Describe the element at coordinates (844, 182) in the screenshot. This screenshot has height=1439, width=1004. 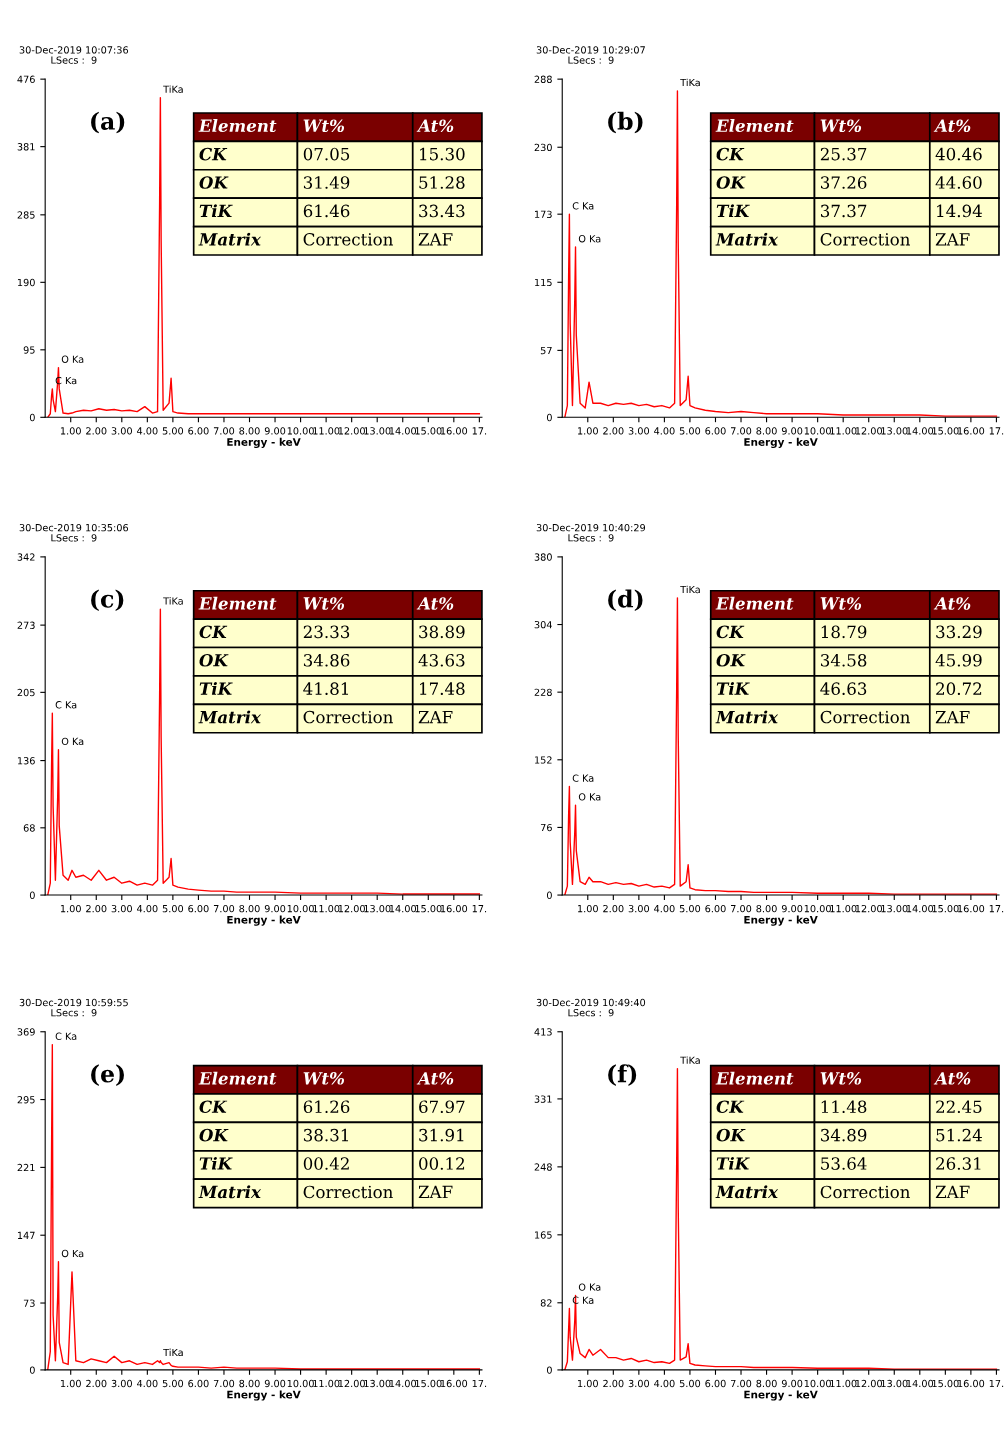
I see `annotation: 37.26` at that location.